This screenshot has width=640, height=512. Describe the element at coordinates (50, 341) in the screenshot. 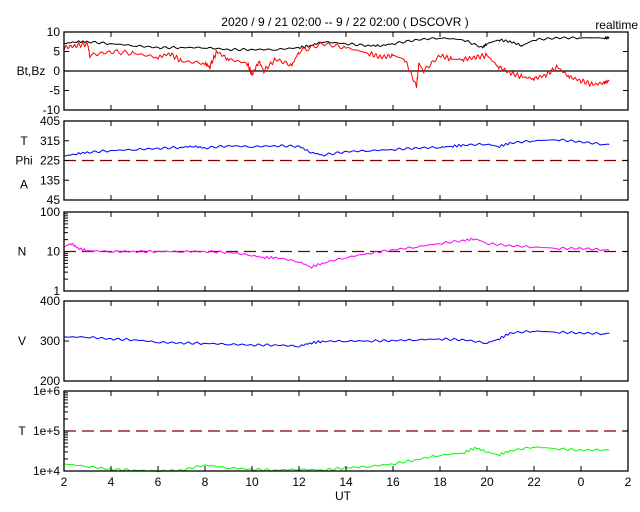

I see `y-tick-label: 300` at that location.